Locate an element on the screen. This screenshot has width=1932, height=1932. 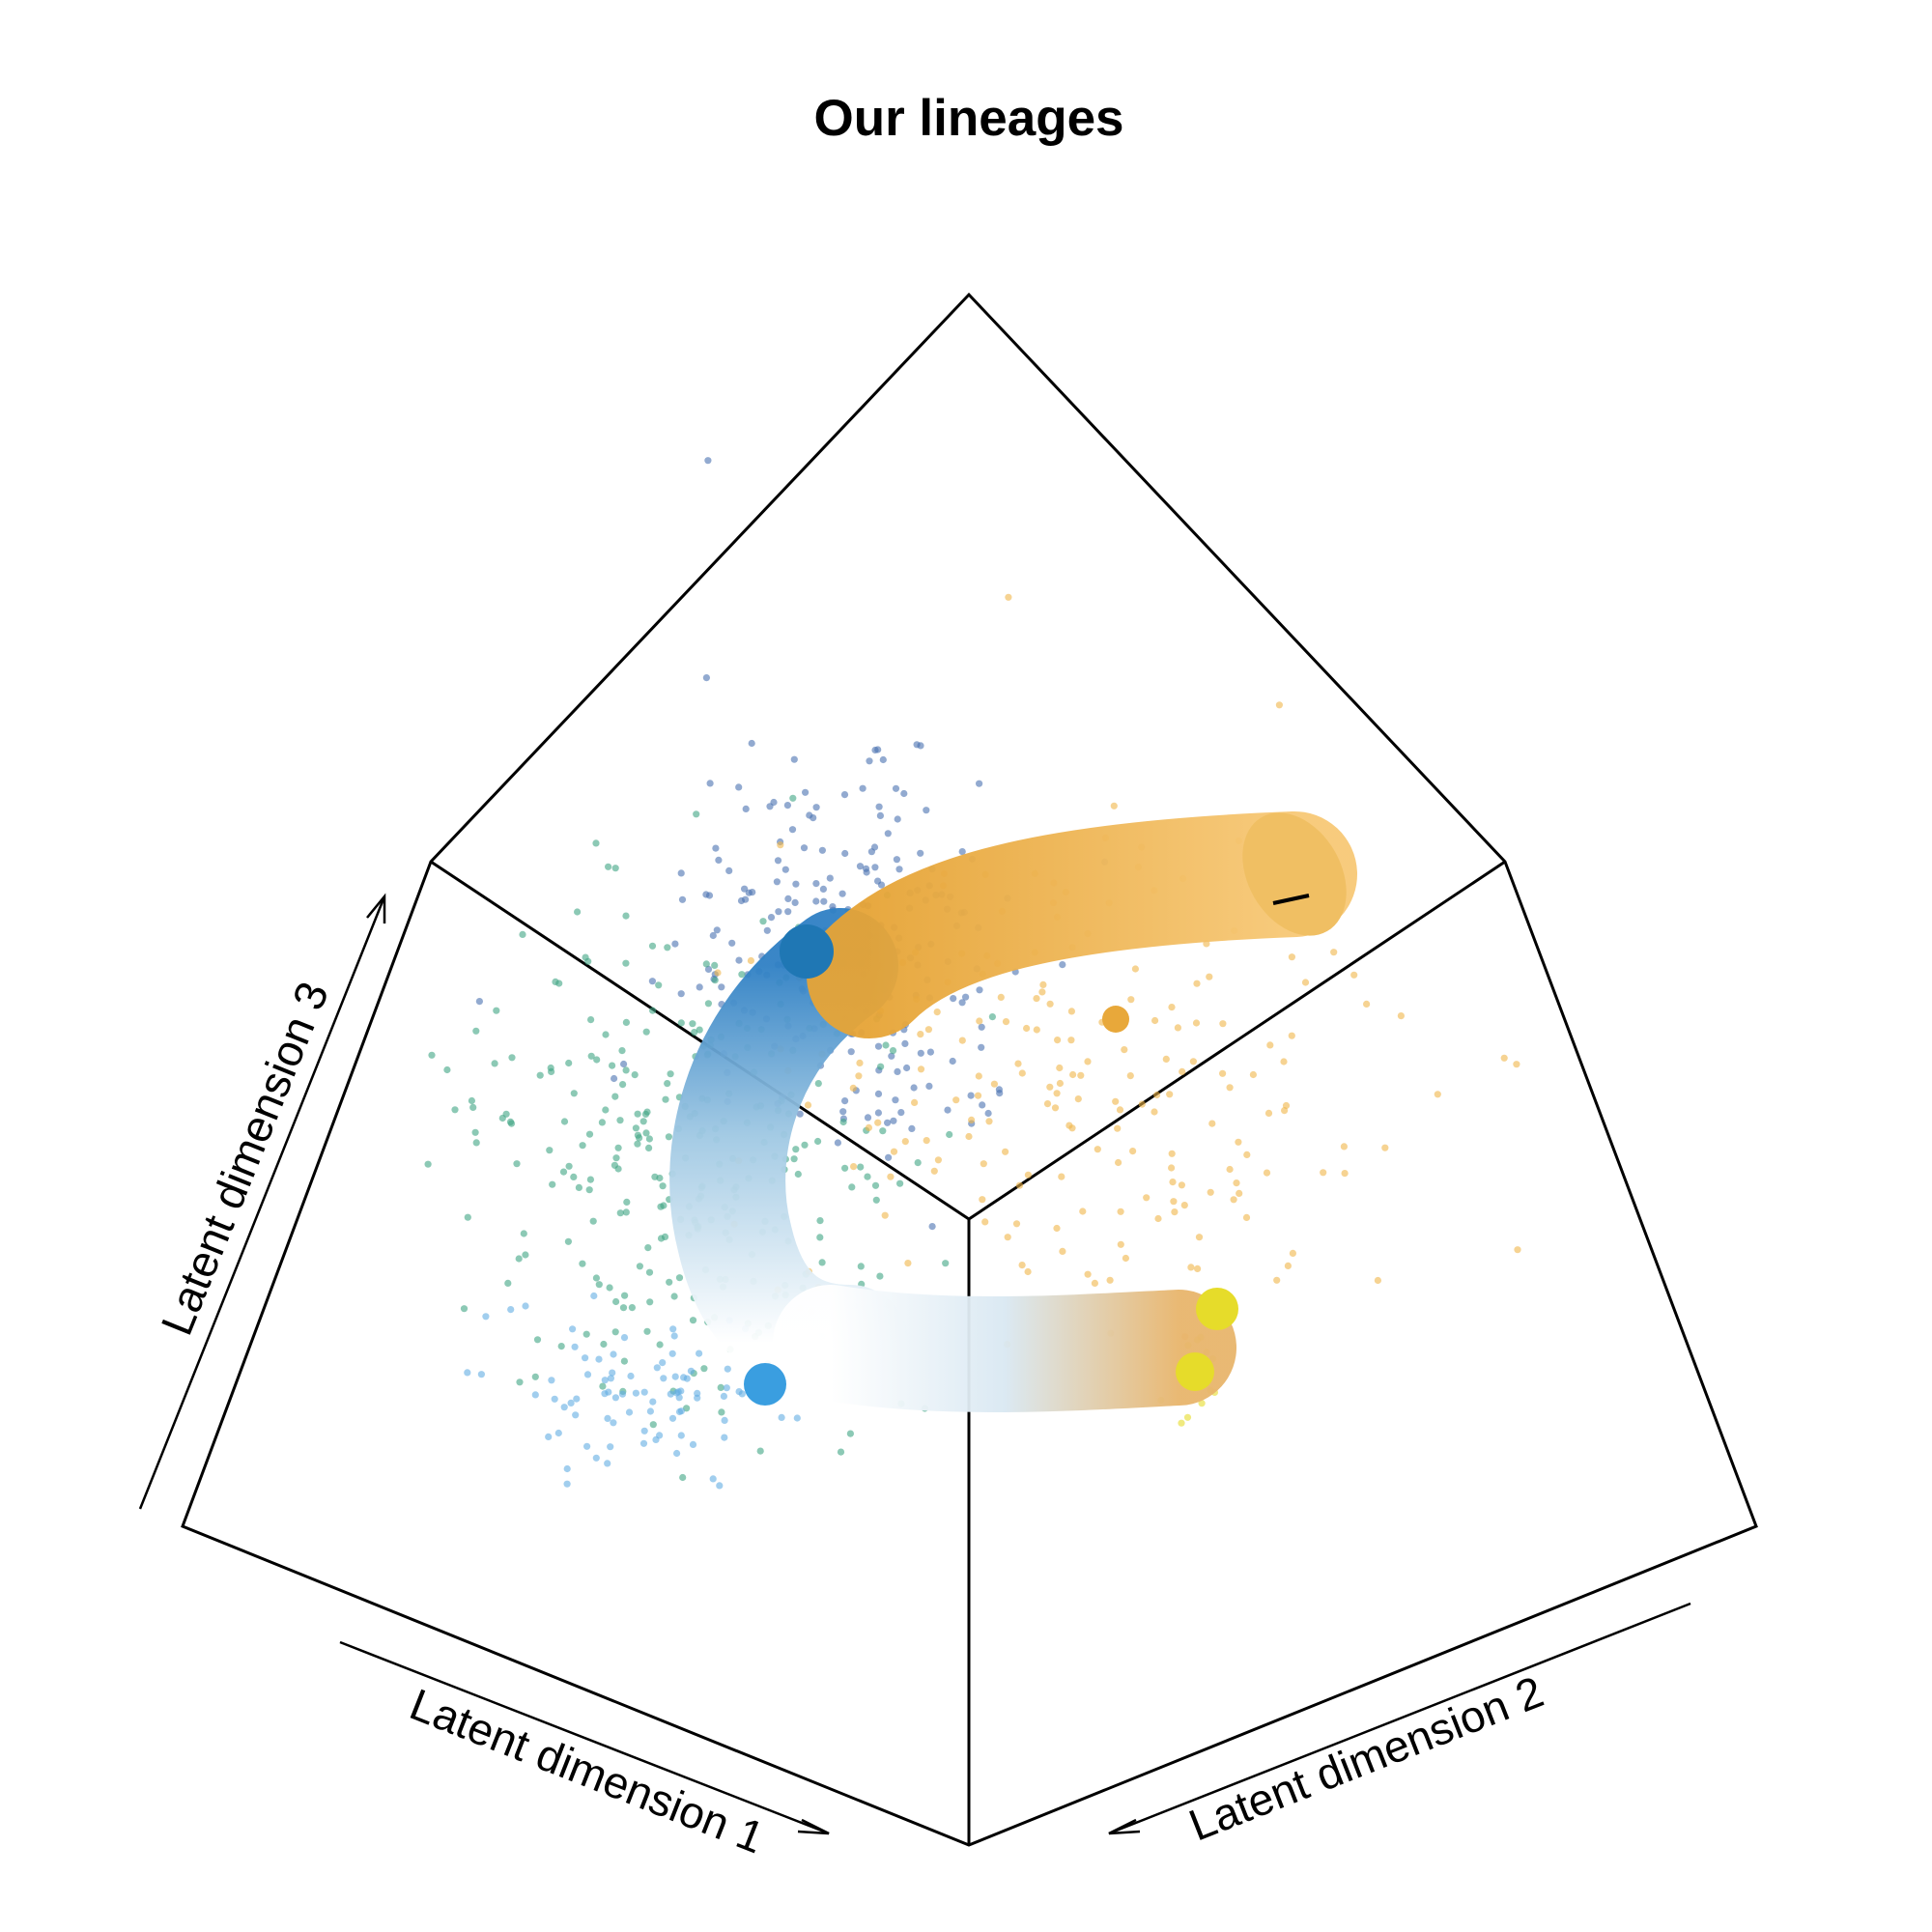
lineage-tube is located at coordinates (1082, 924).